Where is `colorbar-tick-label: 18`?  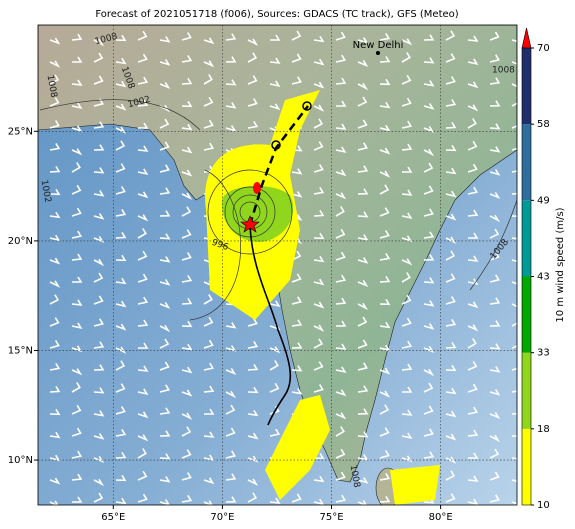 colorbar-tick-label: 18 is located at coordinates (543, 429).